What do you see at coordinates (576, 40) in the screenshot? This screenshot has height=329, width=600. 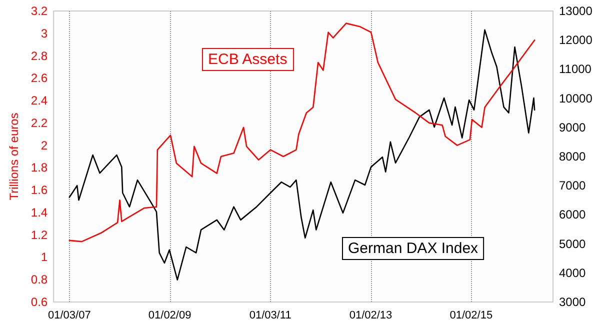 I see `y2-tick-label: 12000` at bounding box center [576, 40].